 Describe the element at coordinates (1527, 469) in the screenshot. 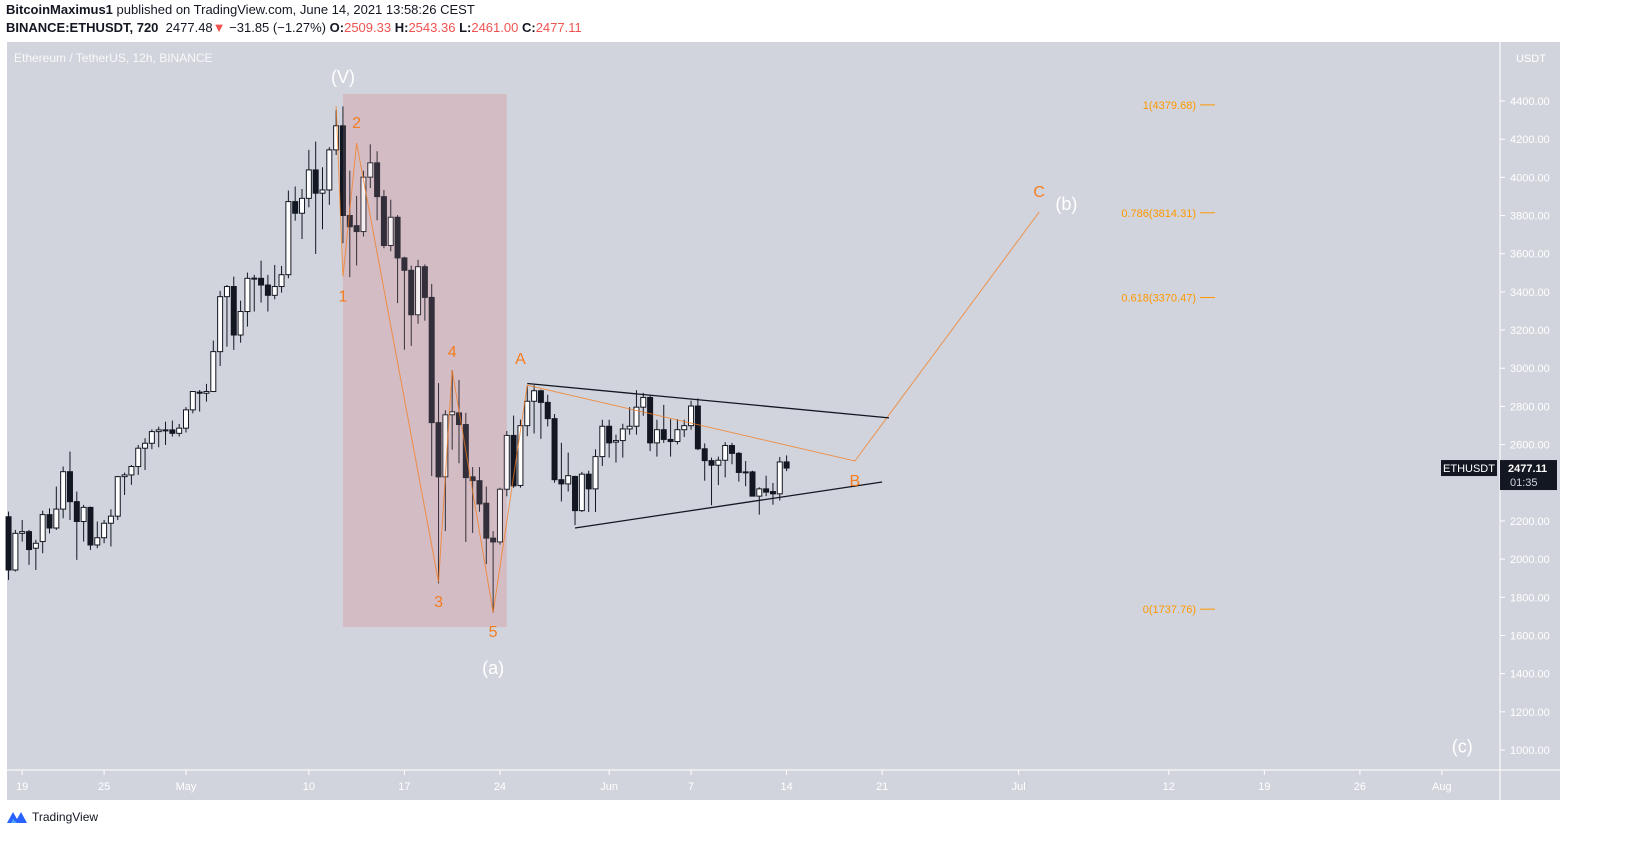

I see `last-price-value: 2477.11` at that location.